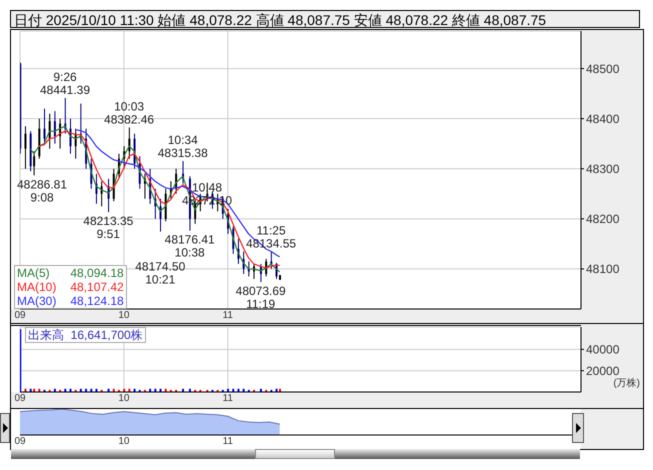  Describe the element at coordinates (603, 119) in the screenshot. I see `y-tick-label: 48400` at that location.